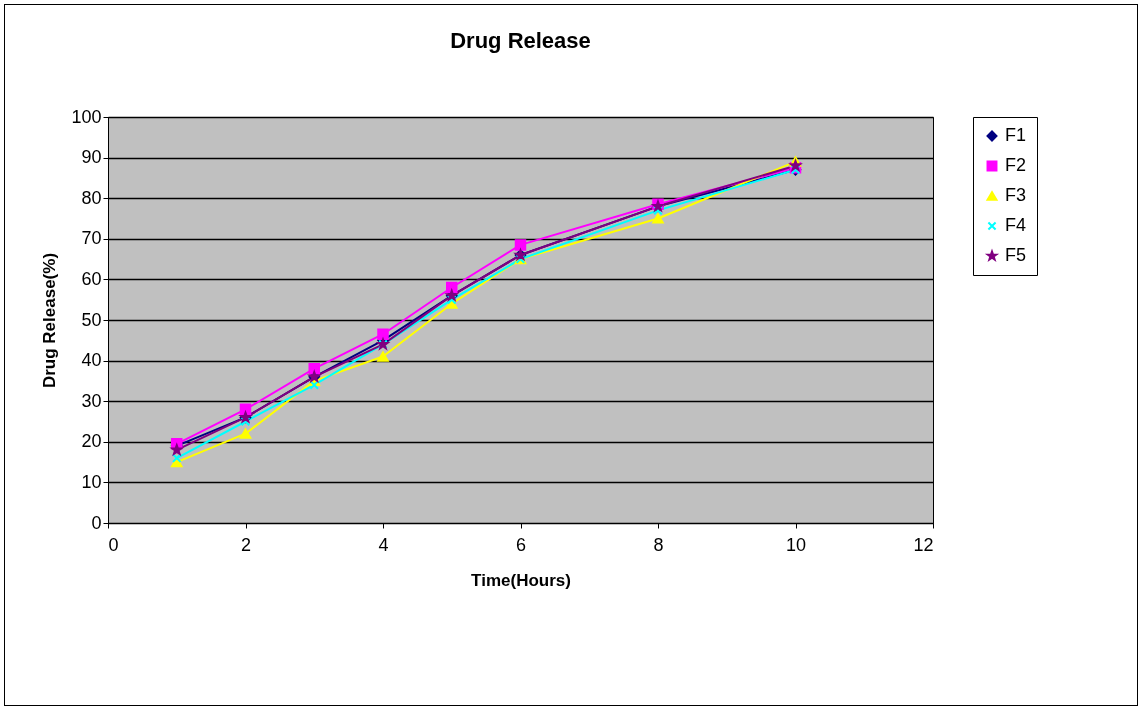 The height and width of the screenshot is (712, 1144). I want to click on x-tick-label: 8, so click(658, 544).